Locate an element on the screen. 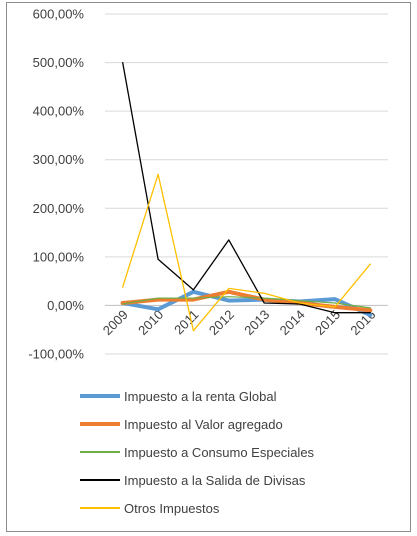  x-tick-label: 2010 is located at coordinates (150, 322).